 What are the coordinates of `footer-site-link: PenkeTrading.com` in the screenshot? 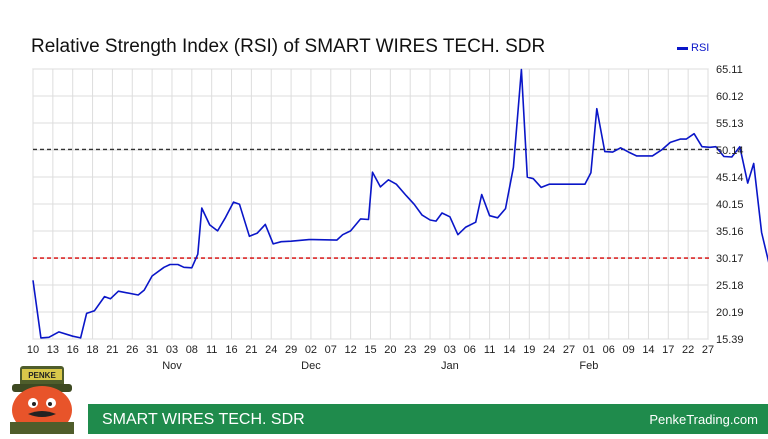 It's located at (703, 419).